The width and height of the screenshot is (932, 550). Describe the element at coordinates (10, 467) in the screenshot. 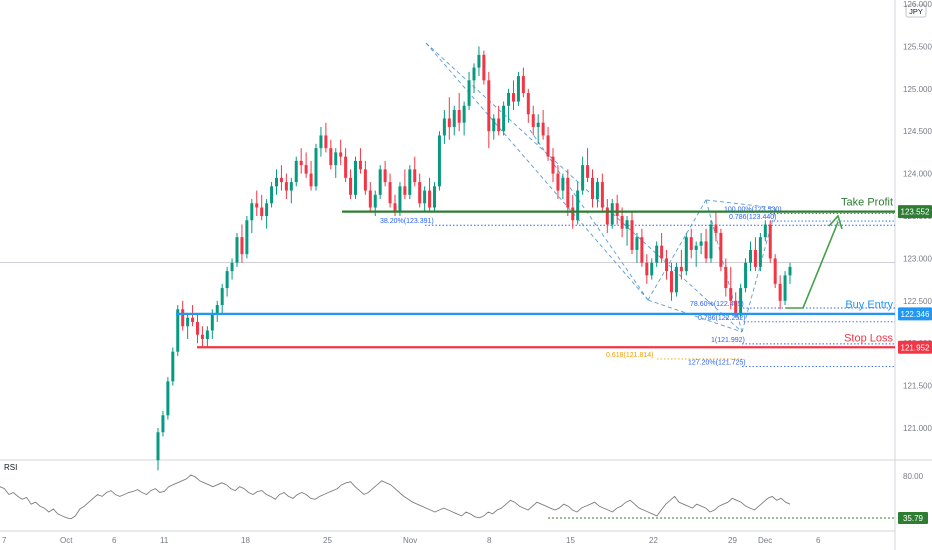

I see `rsi-label: RSI` at that location.